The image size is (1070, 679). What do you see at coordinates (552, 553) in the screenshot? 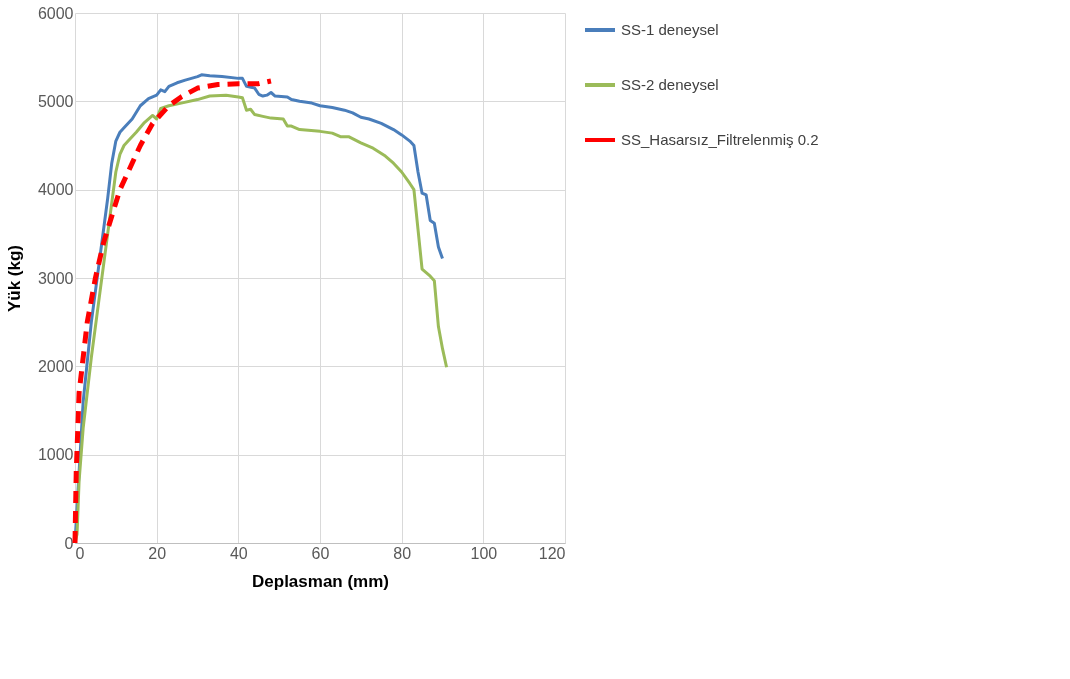
I see `x-tick-label: 120` at bounding box center [552, 553].